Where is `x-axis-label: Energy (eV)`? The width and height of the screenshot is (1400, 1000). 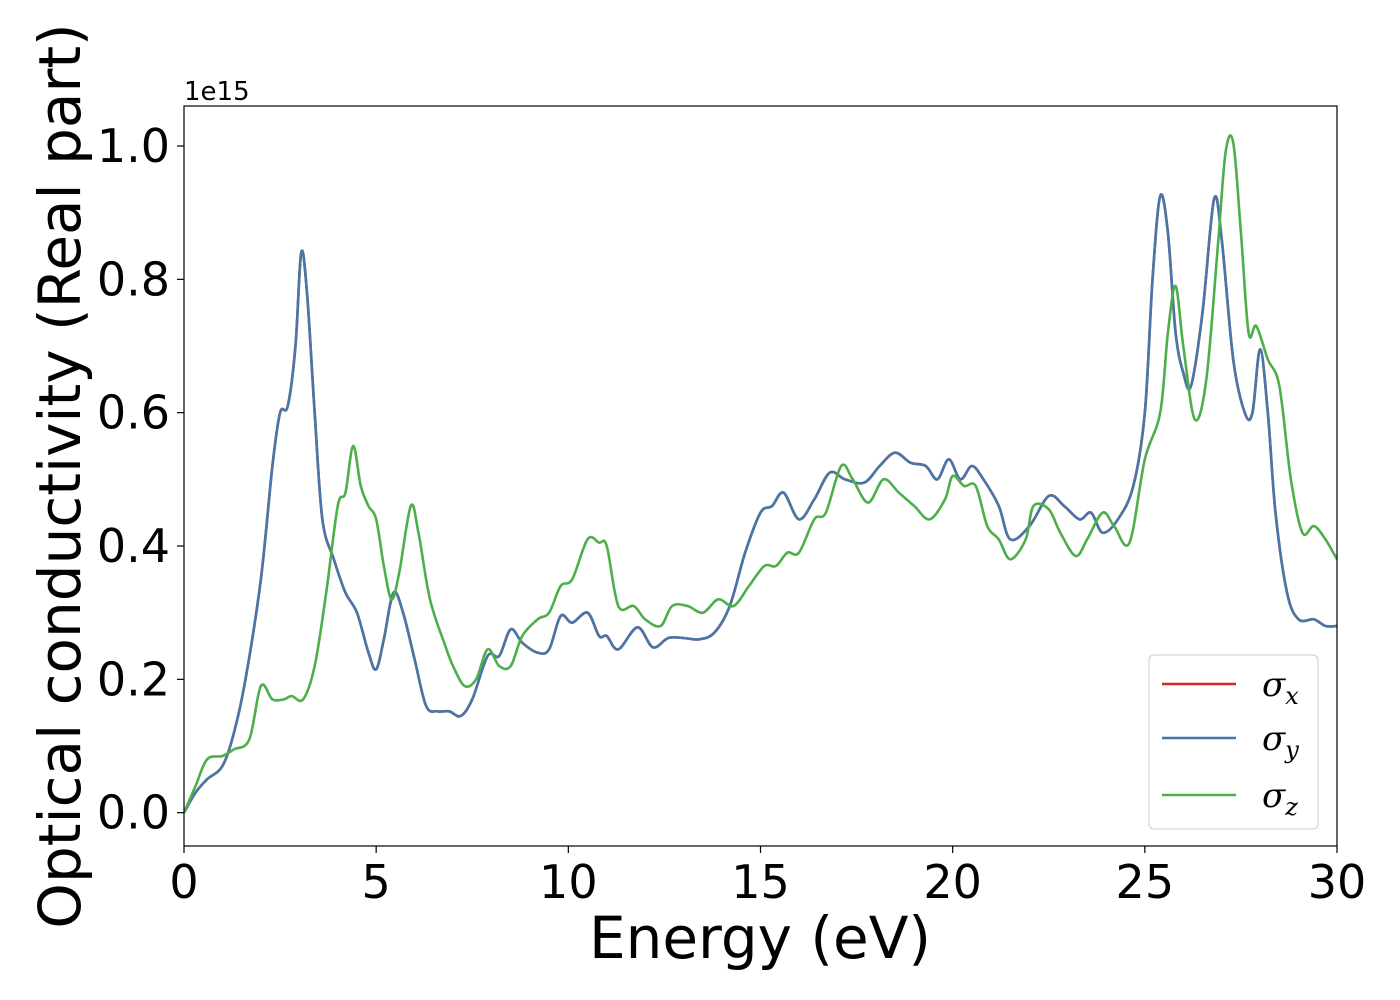 x-axis-label: Energy (eV) is located at coordinates (760, 938).